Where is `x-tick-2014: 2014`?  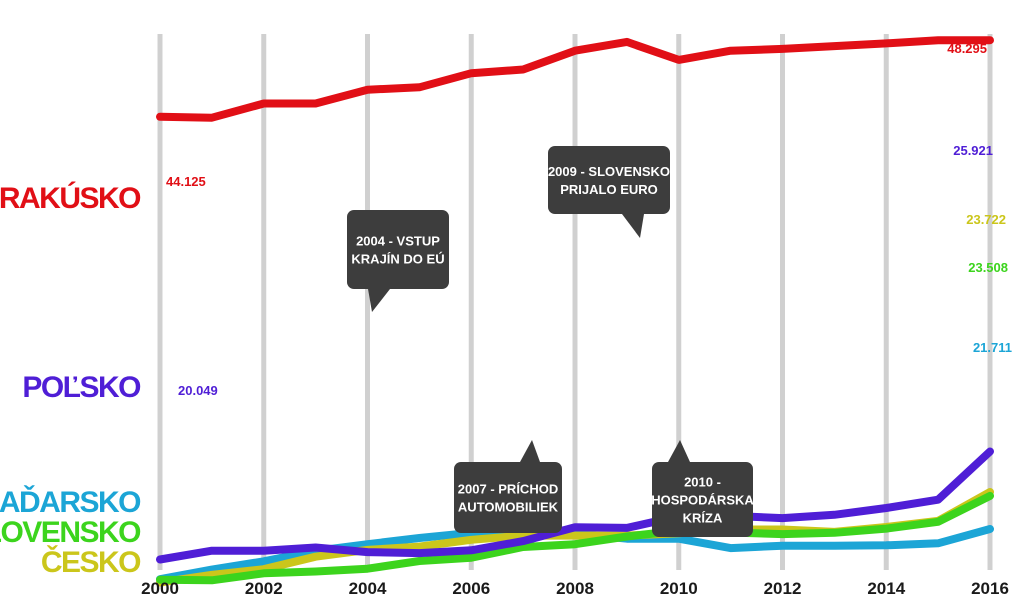
x-tick-2014: 2014 is located at coordinates (886, 588).